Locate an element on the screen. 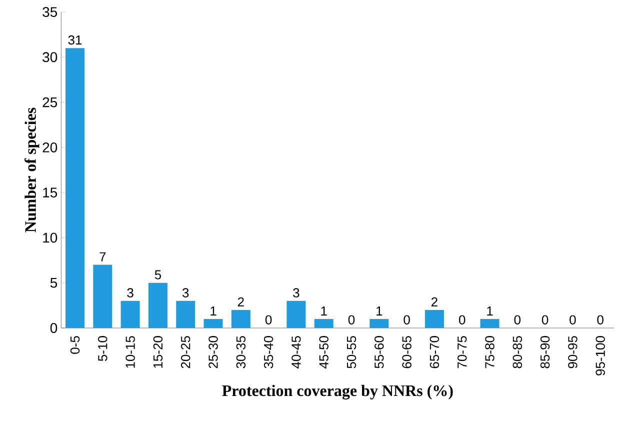  x-tick-label: 70-75 is located at coordinates (462, 352).